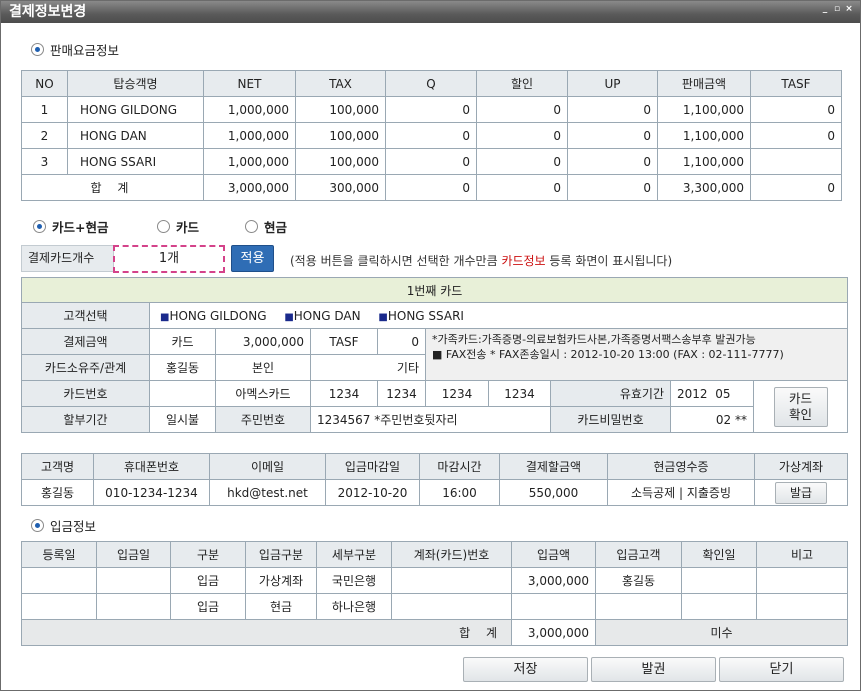 Image resolution: width=861 pixels, height=691 pixels. What do you see at coordinates (800, 406) in the screenshot?
I see `card-confirm-button: 카드 확인` at bounding box center [800, 406].